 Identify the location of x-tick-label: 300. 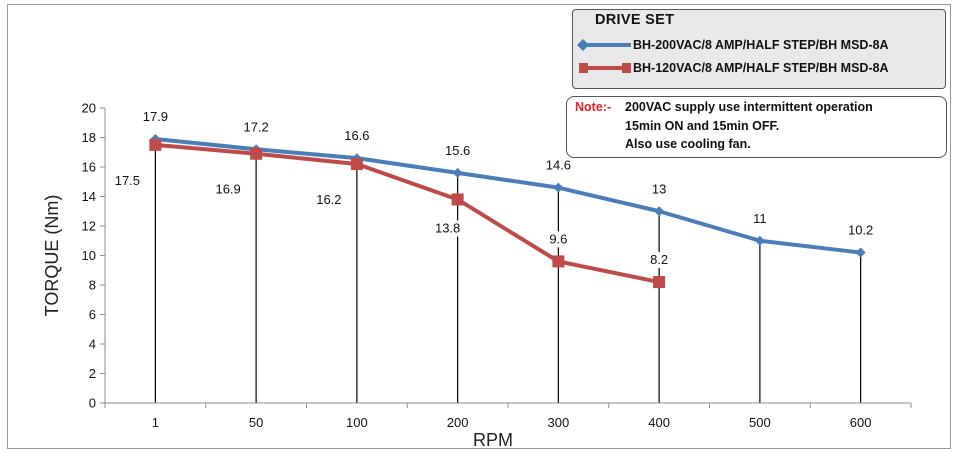
(559, 422).